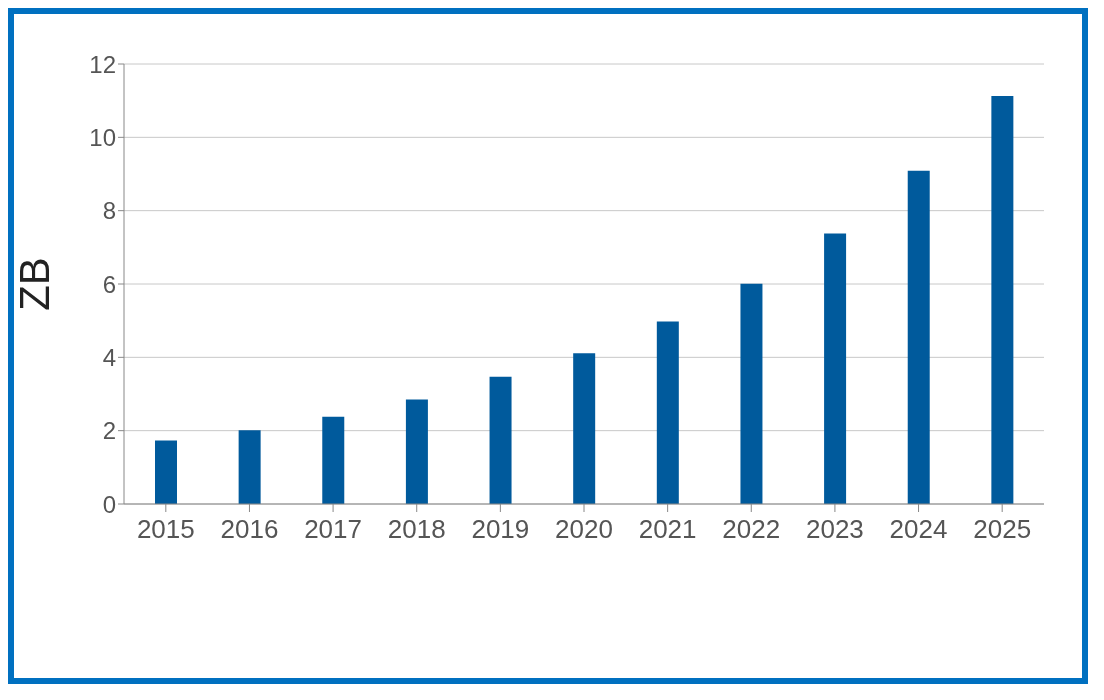 The image size is (1104, 700). I want to click on y-tick-label: 2, so click(109, 431).